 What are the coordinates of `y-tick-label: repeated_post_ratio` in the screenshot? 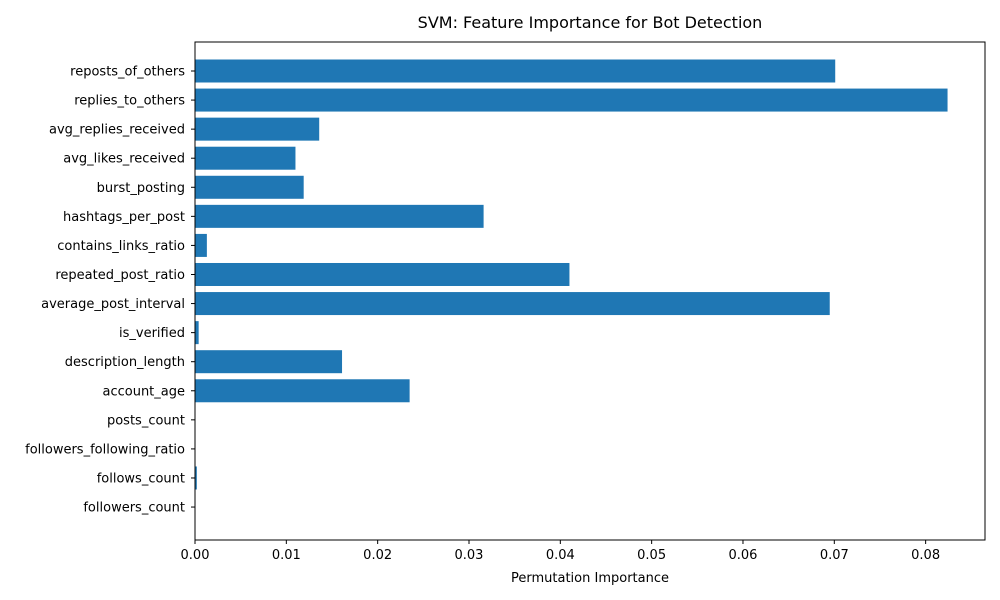 It's located at (120, 275).